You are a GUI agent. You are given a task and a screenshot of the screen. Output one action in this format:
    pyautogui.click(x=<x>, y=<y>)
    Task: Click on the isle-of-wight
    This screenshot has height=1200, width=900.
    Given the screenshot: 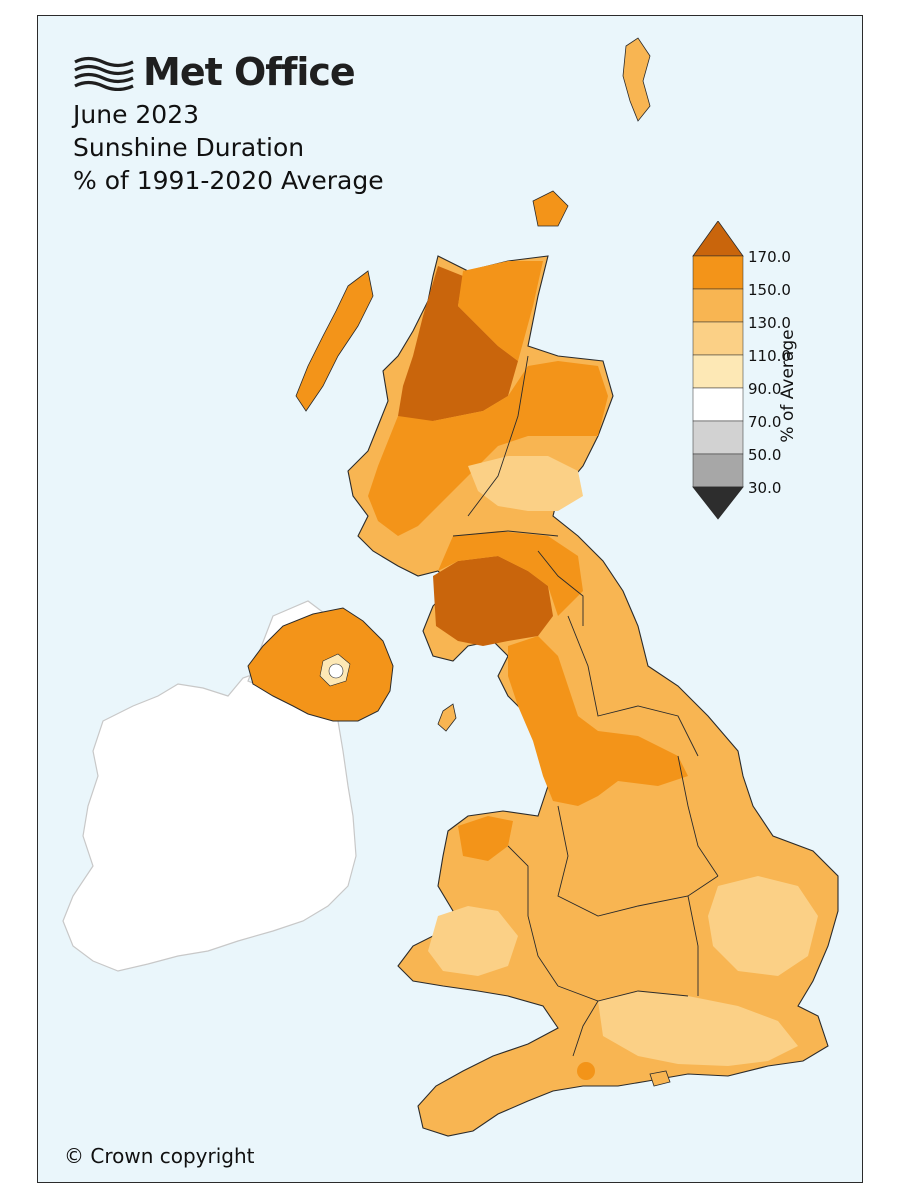 What is the action you would take?
    pyautogui.click(x=660, y=1078)
    